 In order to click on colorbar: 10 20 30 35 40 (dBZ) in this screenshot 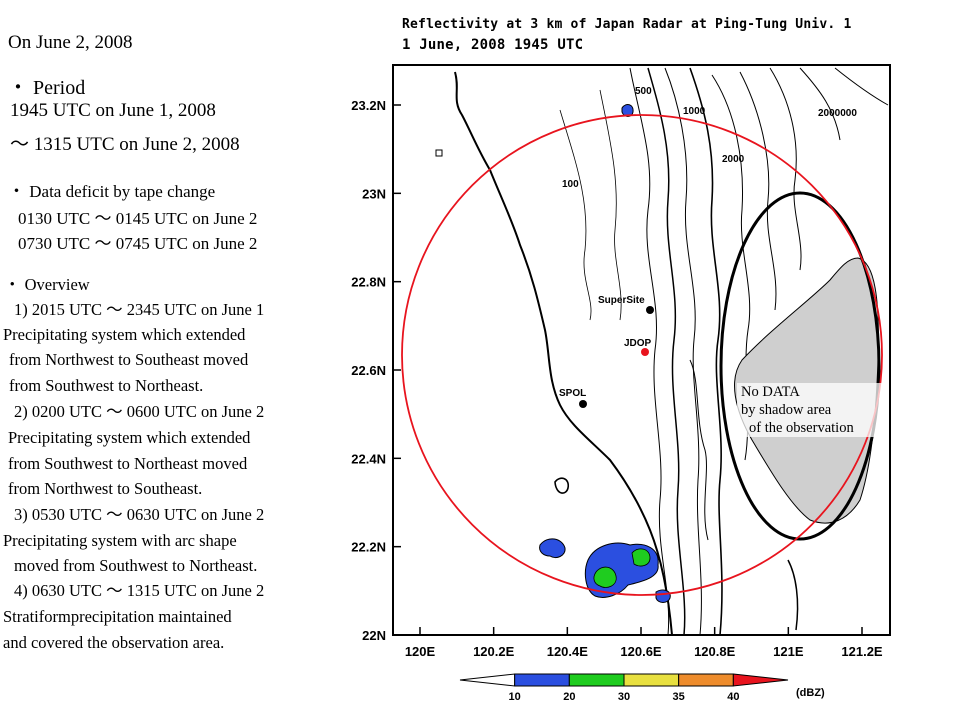, I will do `click(642, 688)`.